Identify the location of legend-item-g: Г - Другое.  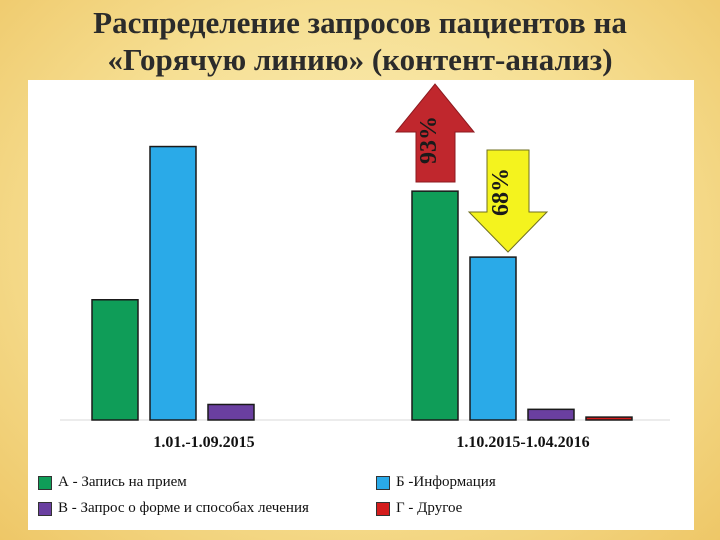
(419, 508).